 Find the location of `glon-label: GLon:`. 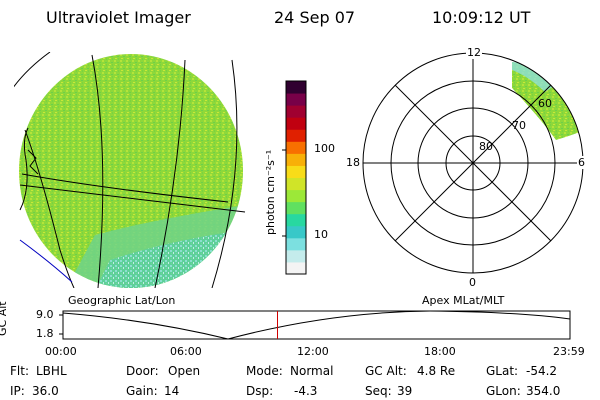

glon-label: GLon: is located at coordinates (503, 391).